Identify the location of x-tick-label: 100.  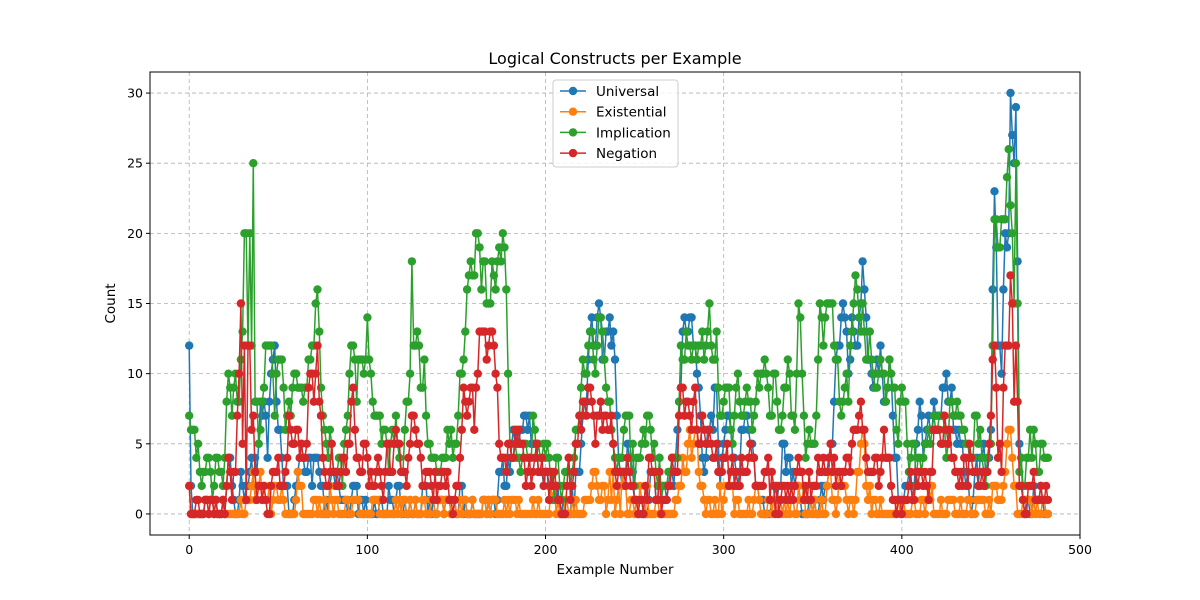
(367, 549).